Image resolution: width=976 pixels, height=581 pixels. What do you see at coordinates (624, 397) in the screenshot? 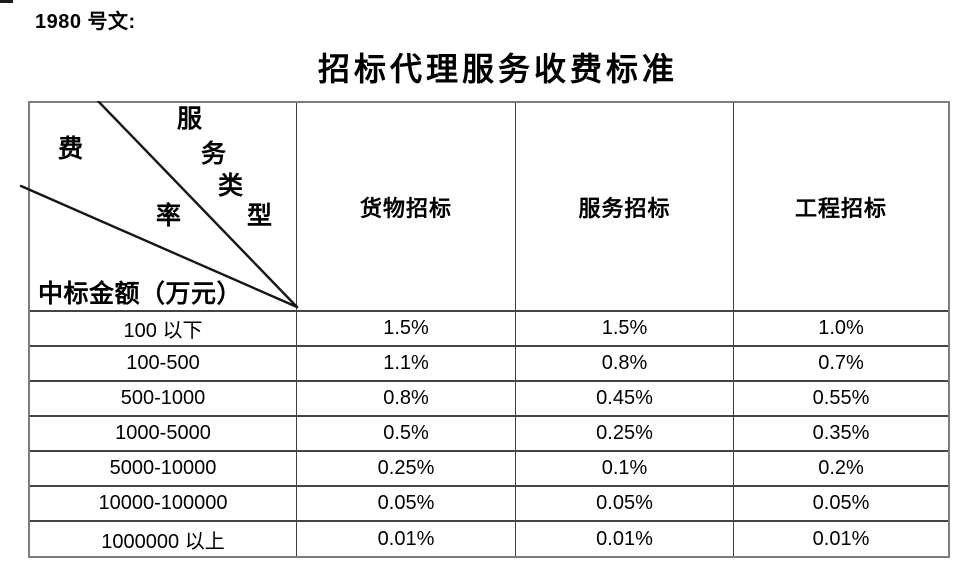
I see `fee-value-cell: 0.45%` at bounding box center [624, 397].